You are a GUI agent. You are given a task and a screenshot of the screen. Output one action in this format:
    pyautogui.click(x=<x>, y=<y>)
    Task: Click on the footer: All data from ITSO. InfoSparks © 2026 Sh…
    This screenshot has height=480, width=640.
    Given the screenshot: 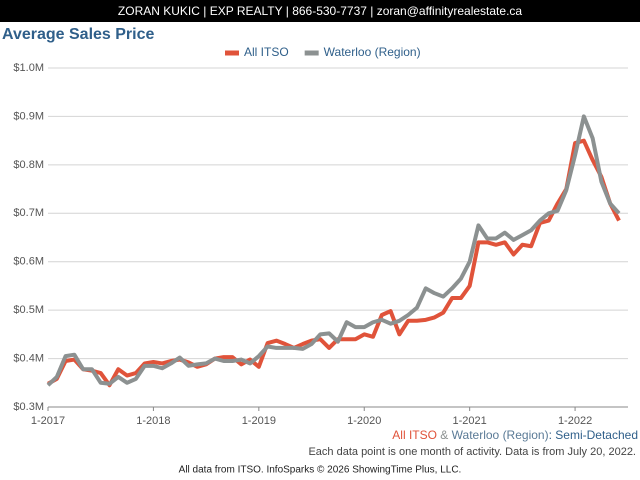 What is the action you would take?
    pyautogui.click(x=320, y=470)
    